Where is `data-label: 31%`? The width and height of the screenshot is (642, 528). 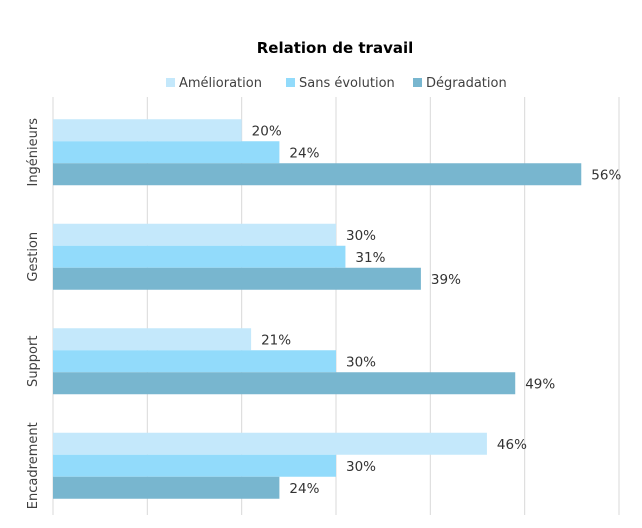 data-label: 31% is located at coordinates (370, 258).